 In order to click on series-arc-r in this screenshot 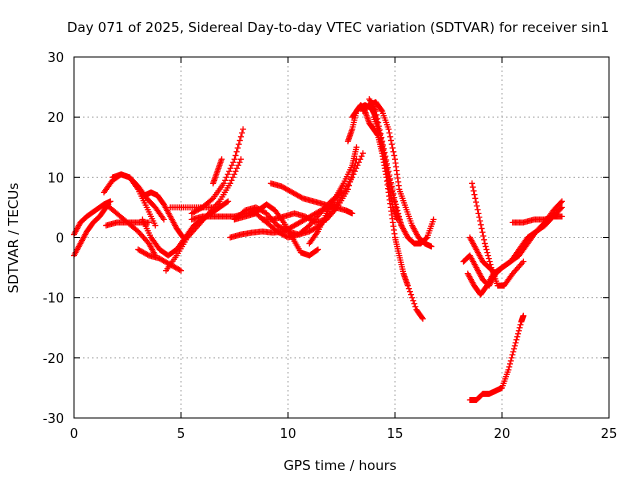, I will do `click(283, 230)`.